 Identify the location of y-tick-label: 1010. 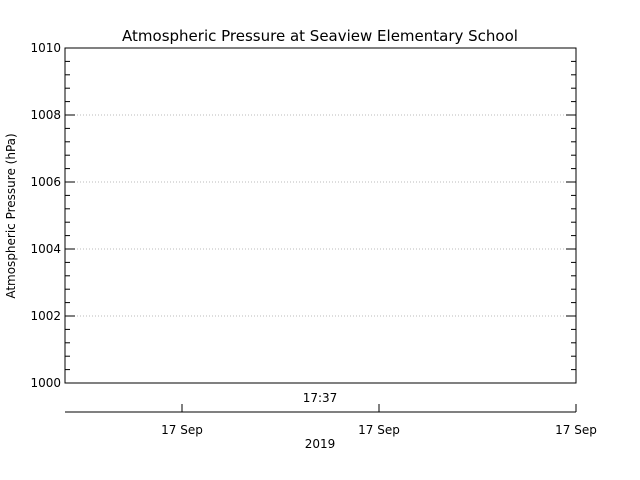
(45, 48).